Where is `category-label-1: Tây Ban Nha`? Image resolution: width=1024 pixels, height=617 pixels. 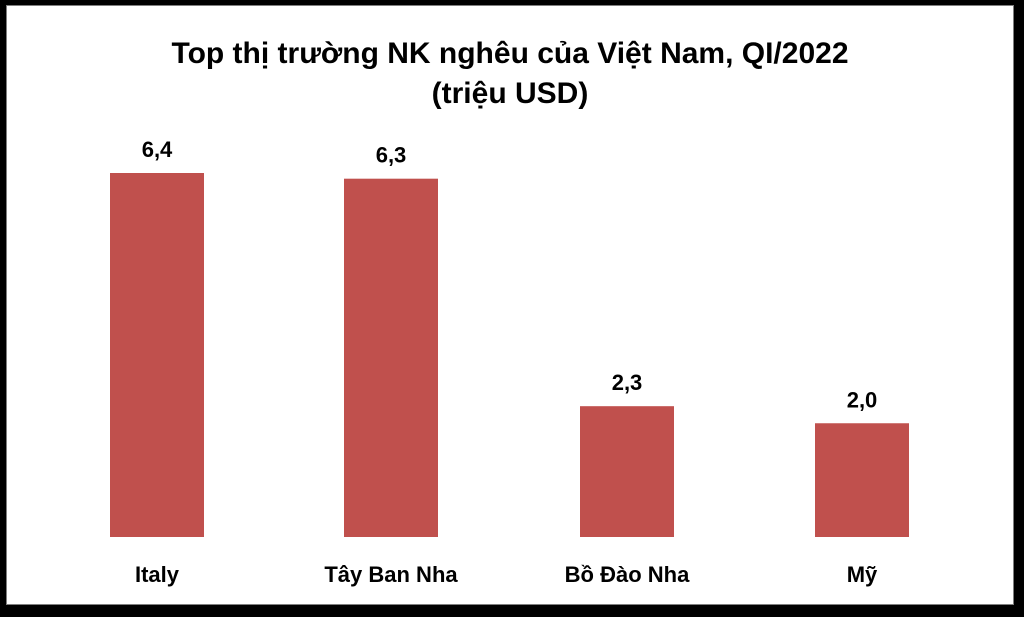
category-label-1: Tây Ban Nha is located at coordinates (391, 574).